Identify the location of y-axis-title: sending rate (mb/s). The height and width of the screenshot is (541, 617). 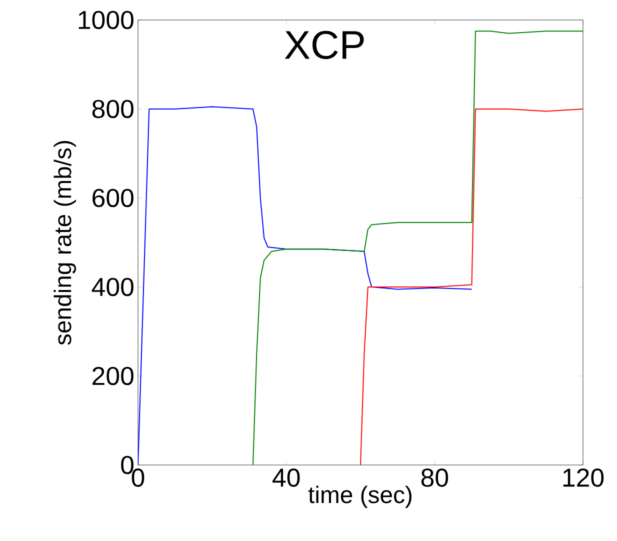
(65, 243).